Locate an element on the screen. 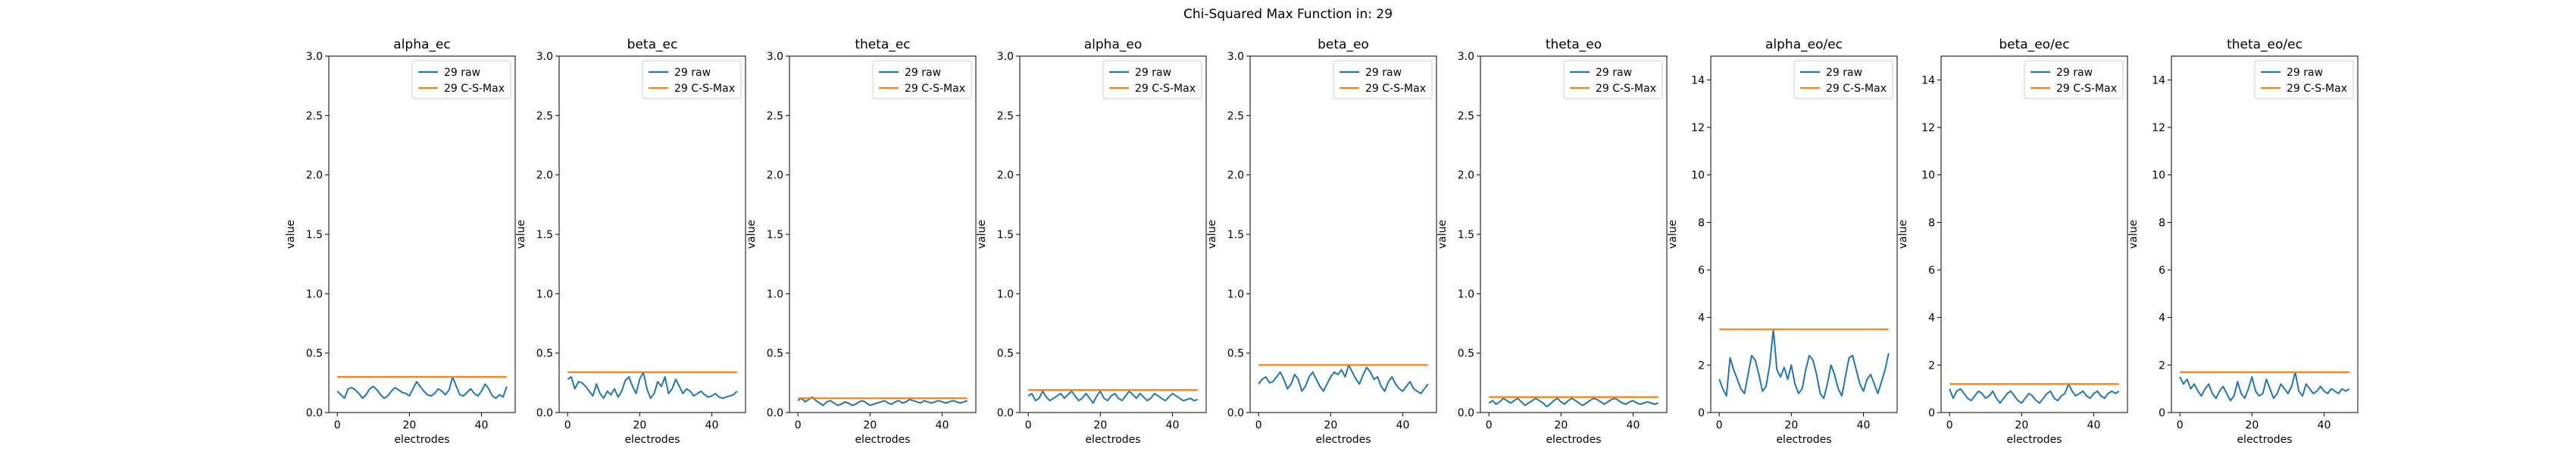 The image size is (2576, 455). y-tick-label: 14 is located at coordinates (1928, 80).